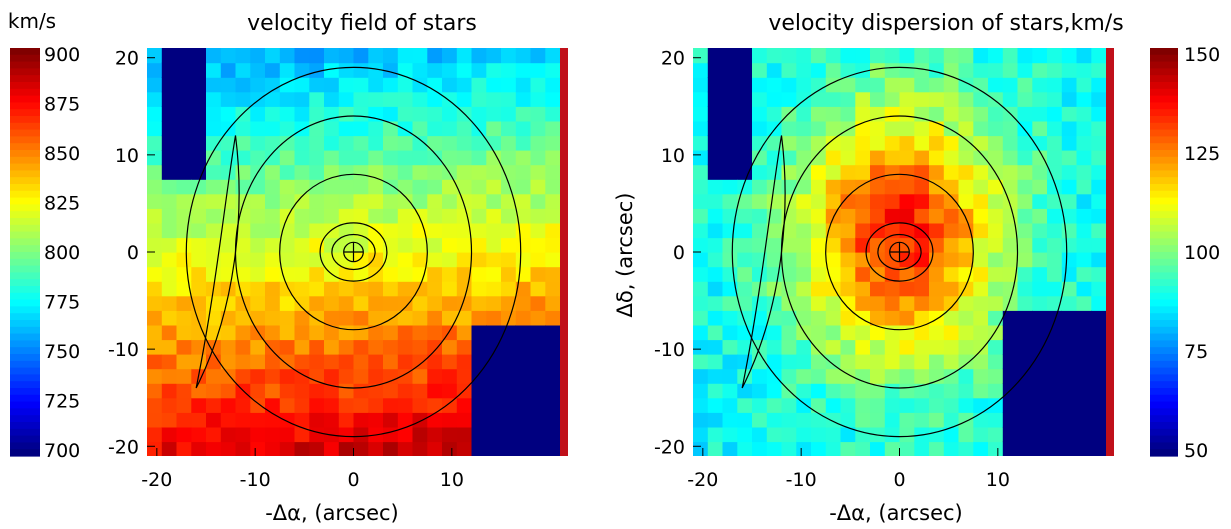 The width and height of the screenshot is (1231, 529). What do you see at coordinates (1196, 352) in the screenshot?
I see `colorbar-tick-label: 75` at bounding box center [1196, 352].